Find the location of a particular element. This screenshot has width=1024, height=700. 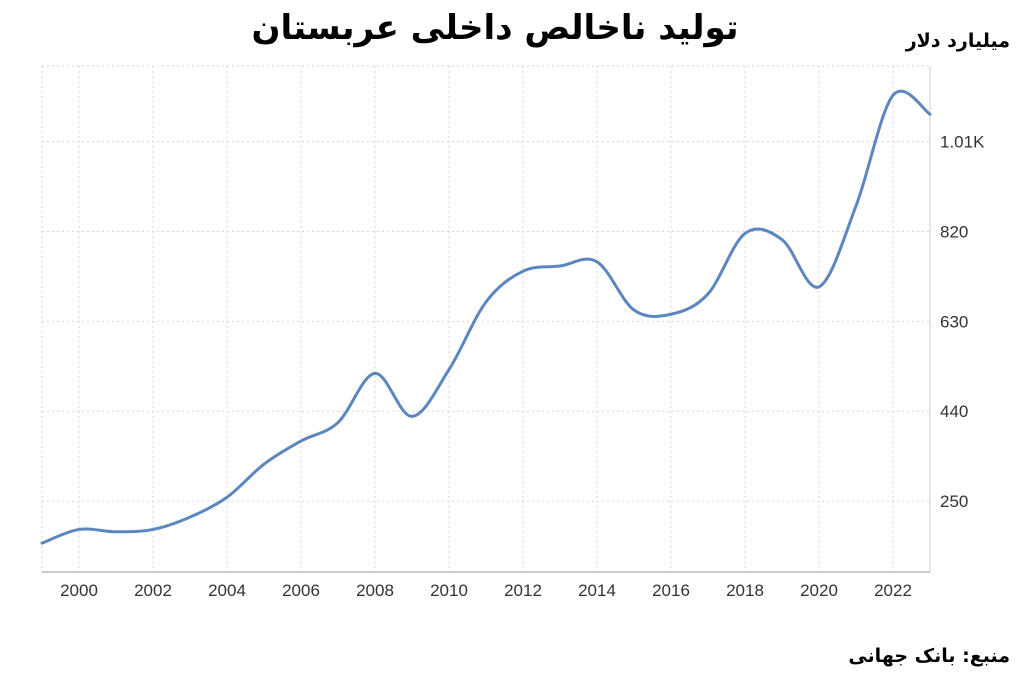

y-tick-label: 1.01K is located at coordinates (962, 142).